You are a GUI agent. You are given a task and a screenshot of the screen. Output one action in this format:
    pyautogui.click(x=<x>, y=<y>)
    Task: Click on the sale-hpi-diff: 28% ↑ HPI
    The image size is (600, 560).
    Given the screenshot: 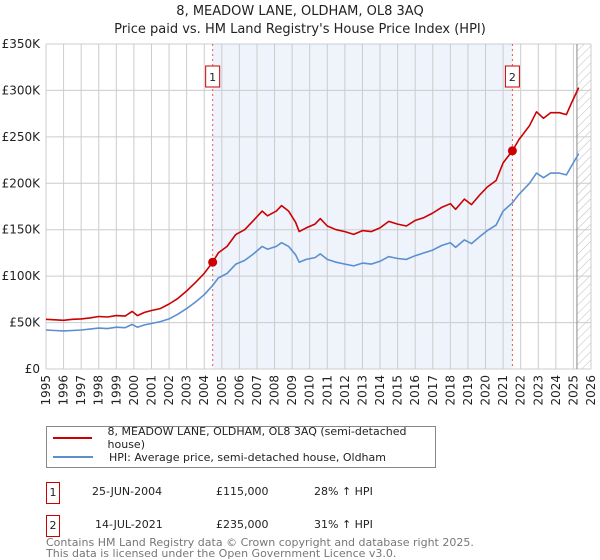 What is the action you would take?
    pyautogui.click(x=343, y=491)
    